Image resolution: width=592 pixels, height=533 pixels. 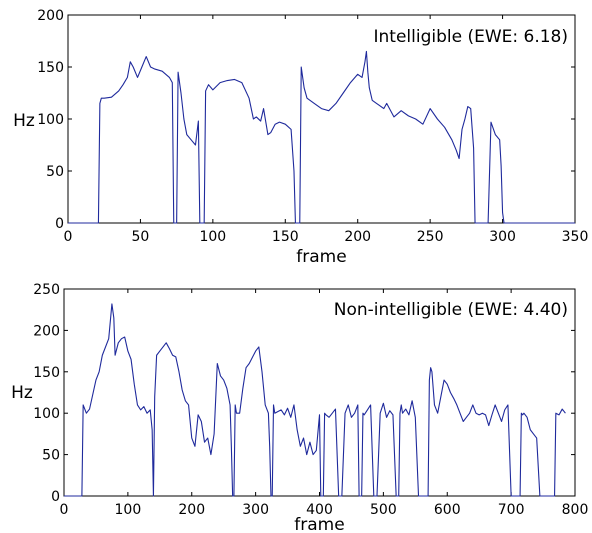 What do you see at coordinates (470, 37) in the screenshot?
I see `chart-title-top: Intelligible (EWE: 6.18)` at bounding box center [470, 37].